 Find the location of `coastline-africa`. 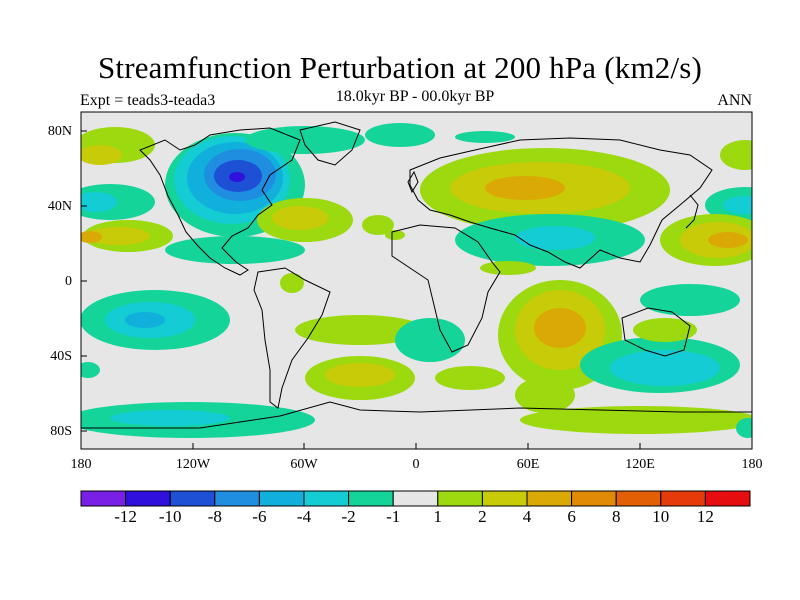

coastline-africa is located at coordinates (446, 288).